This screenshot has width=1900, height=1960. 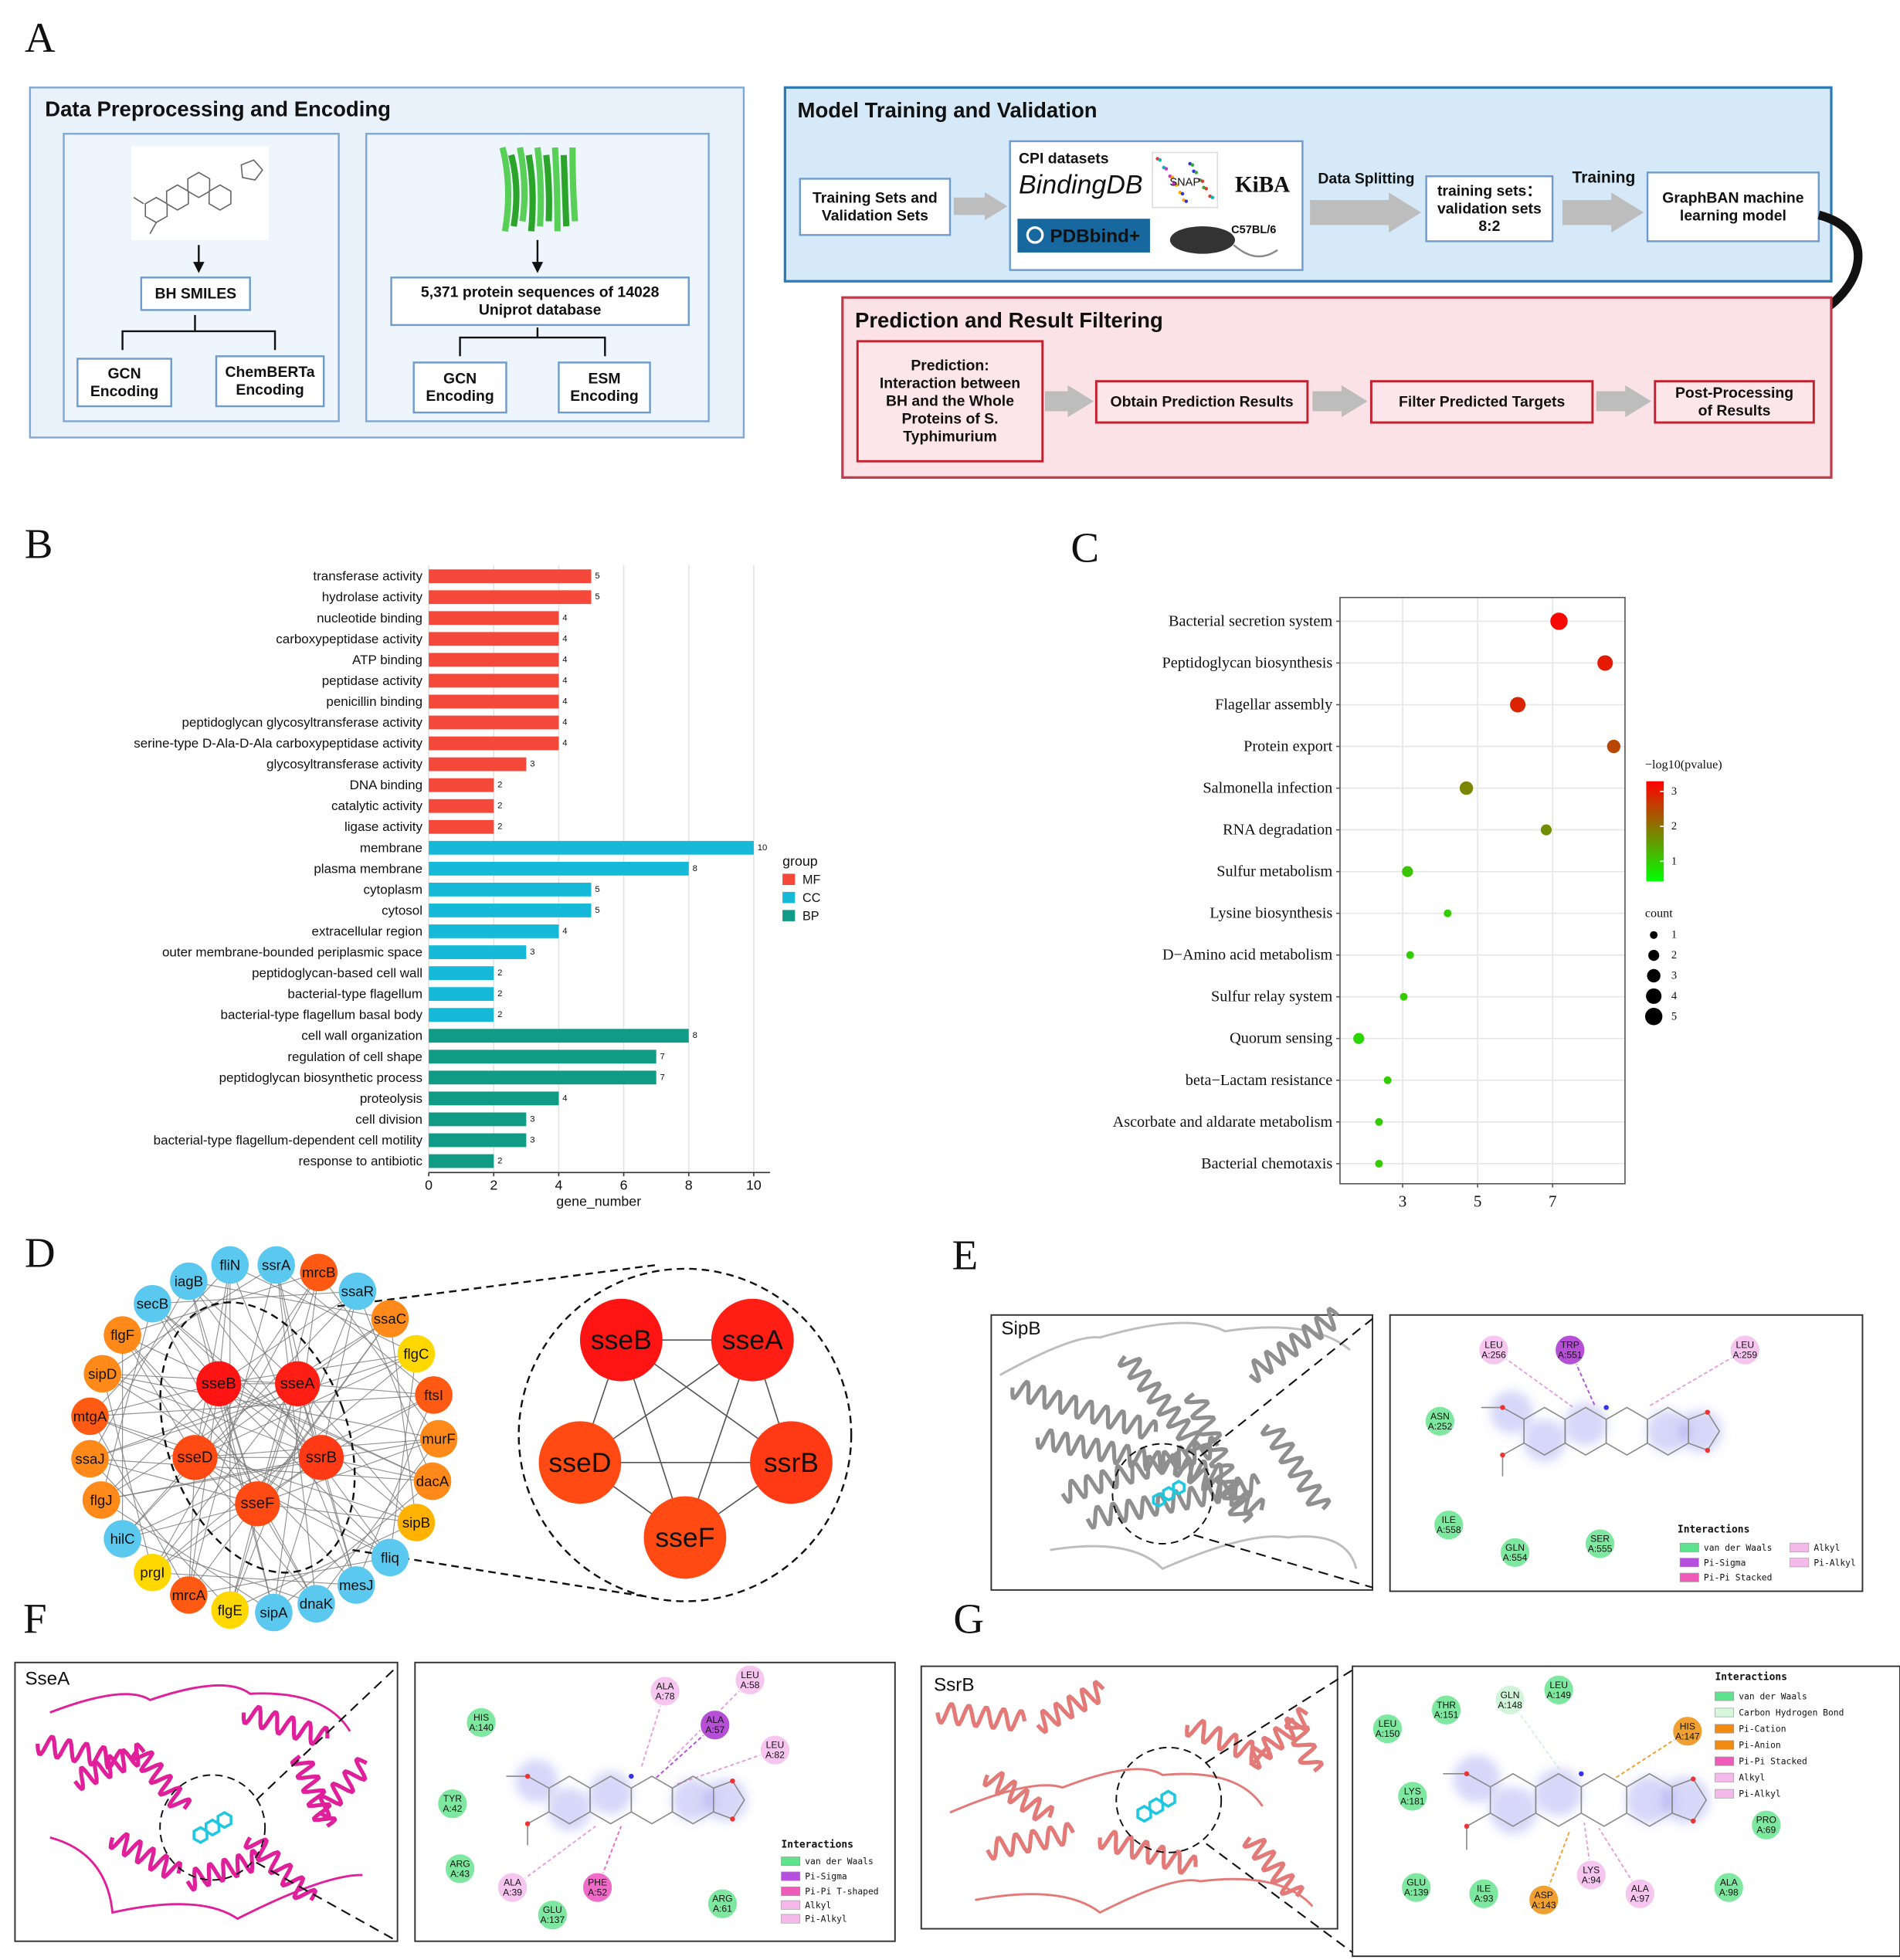 What do you see at coordinates (153, 229) in the screenshot?
I see `bond` at bounding box center [153, 229].